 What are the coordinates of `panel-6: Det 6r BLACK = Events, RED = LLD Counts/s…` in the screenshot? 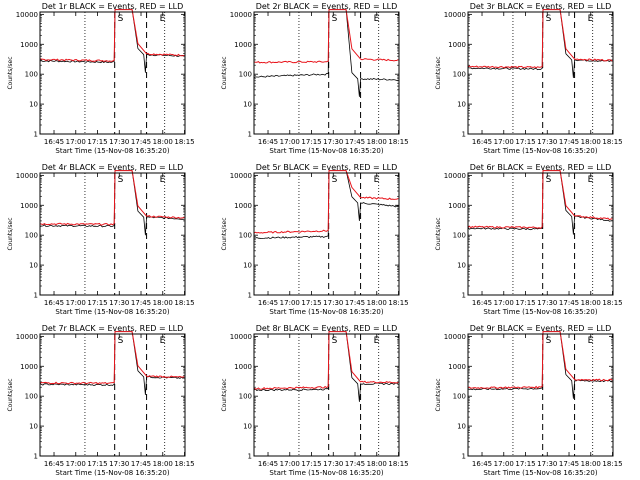 It's located at (529, 239).